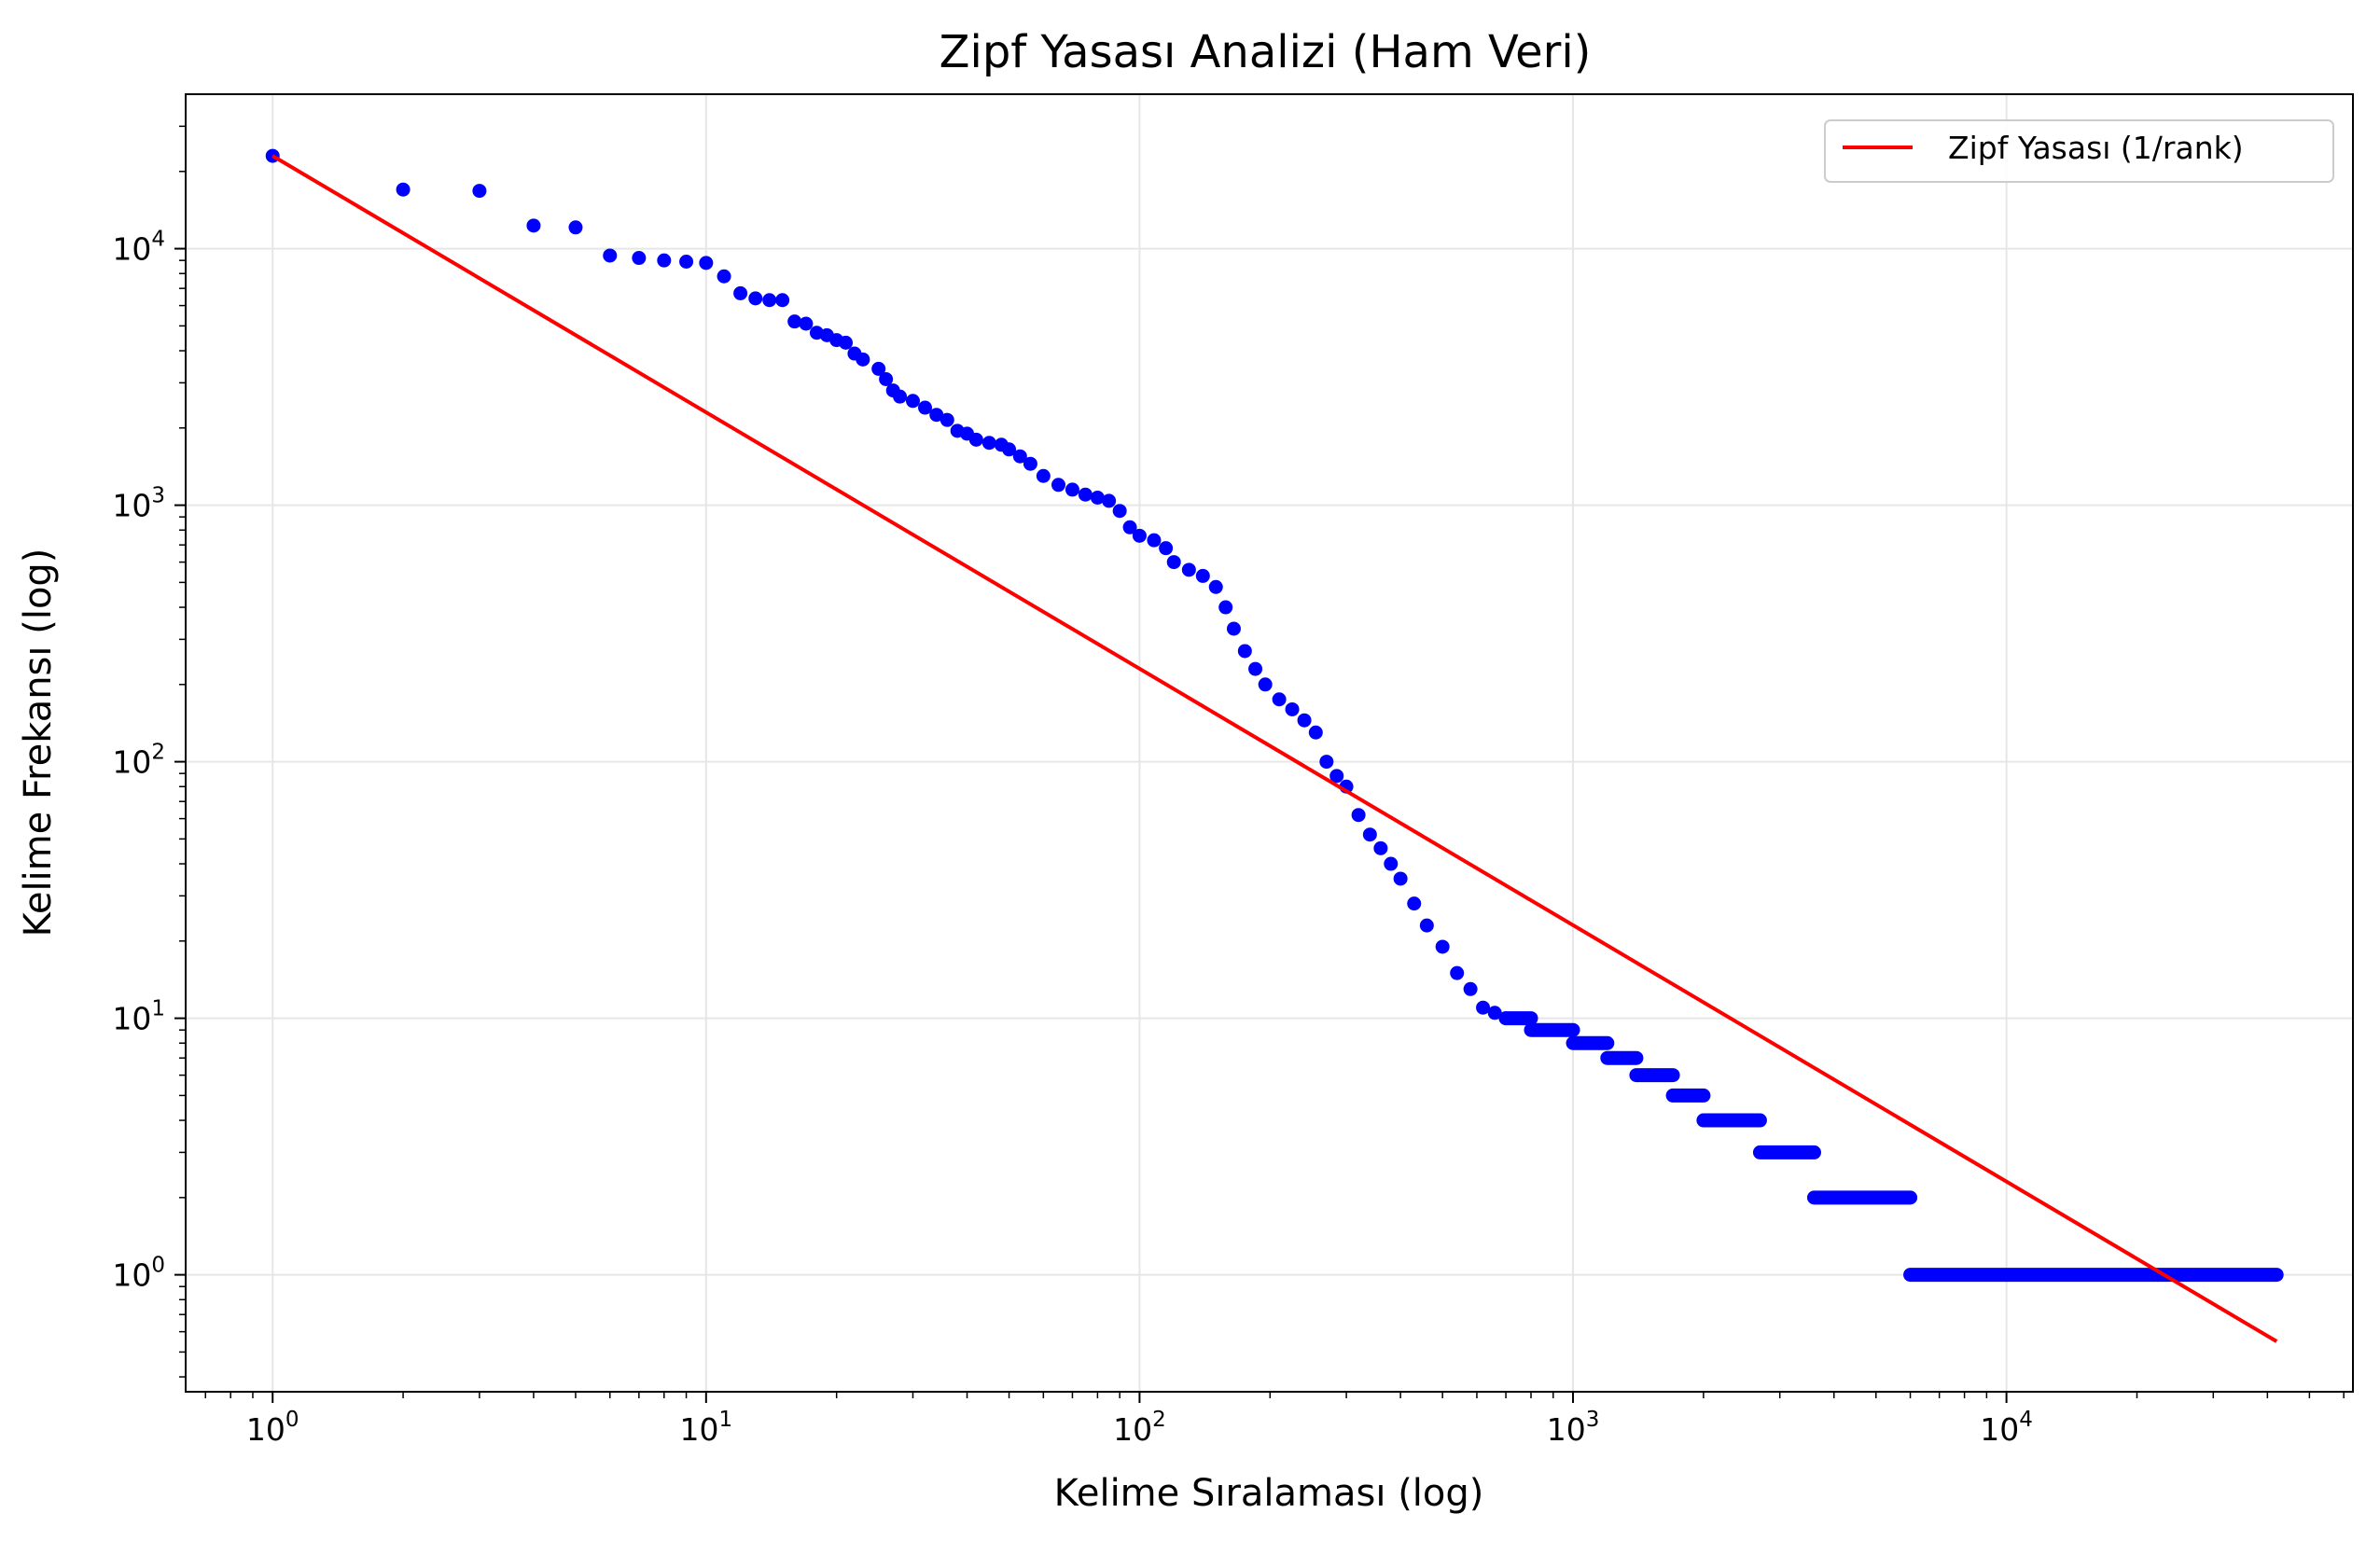  I want to click on x-tick-label: 101, so click(706, 1428).